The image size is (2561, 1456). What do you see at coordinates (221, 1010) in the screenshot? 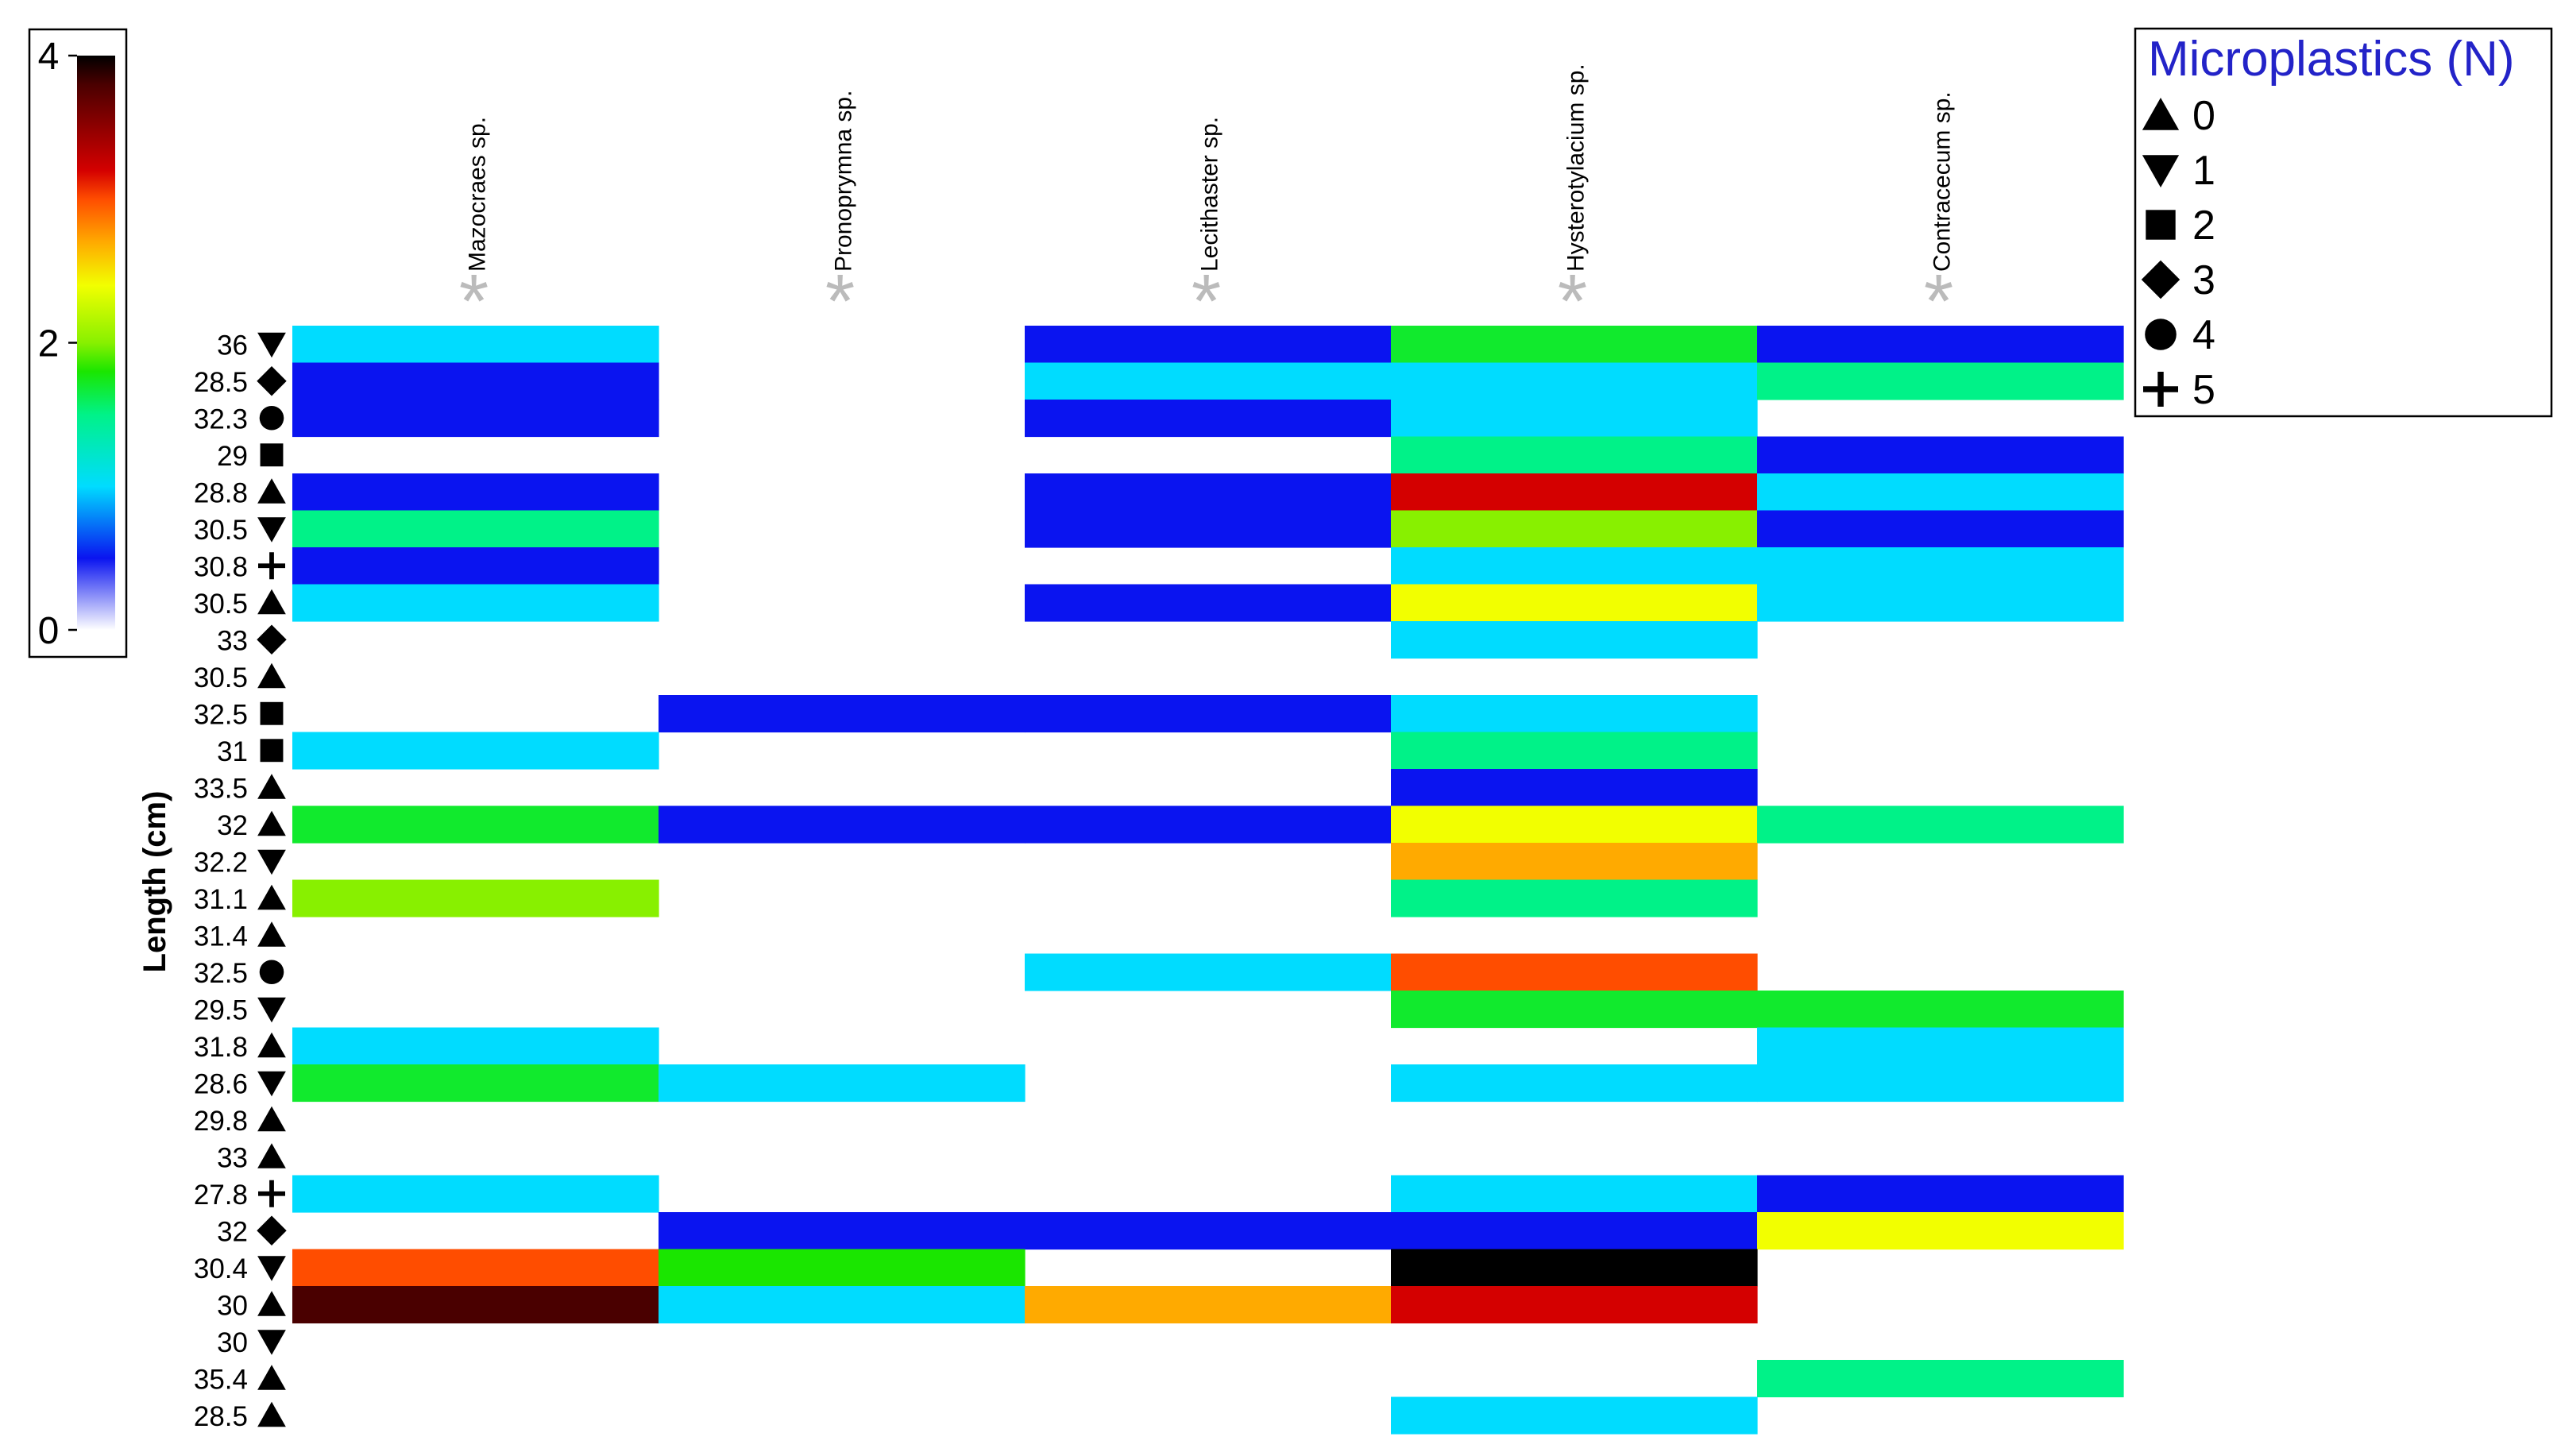
I see `row-length-label: 29.5` at bounding box center [221, 1010].